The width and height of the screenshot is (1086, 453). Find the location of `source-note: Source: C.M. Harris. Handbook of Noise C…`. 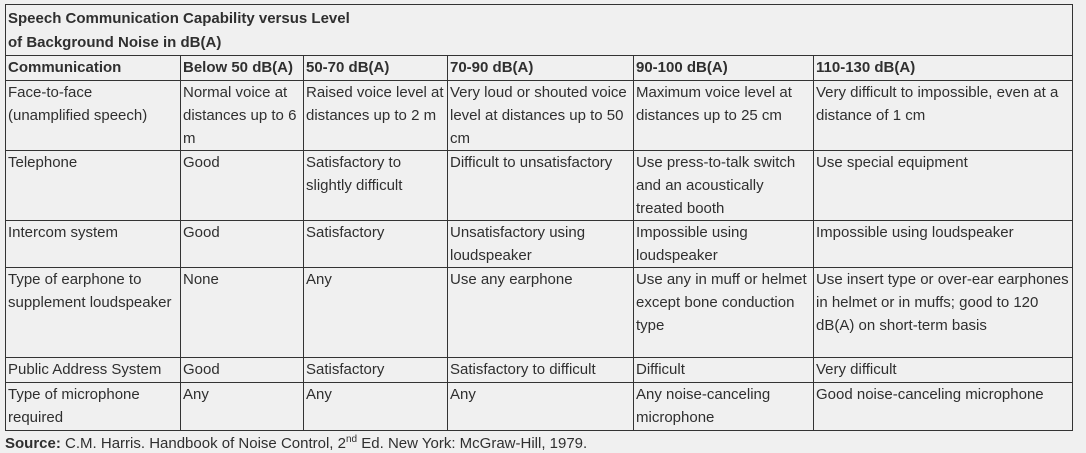

source-note: Source: C.M. Harris. Handbook of Noise C… is located at coordinates (545, 443).